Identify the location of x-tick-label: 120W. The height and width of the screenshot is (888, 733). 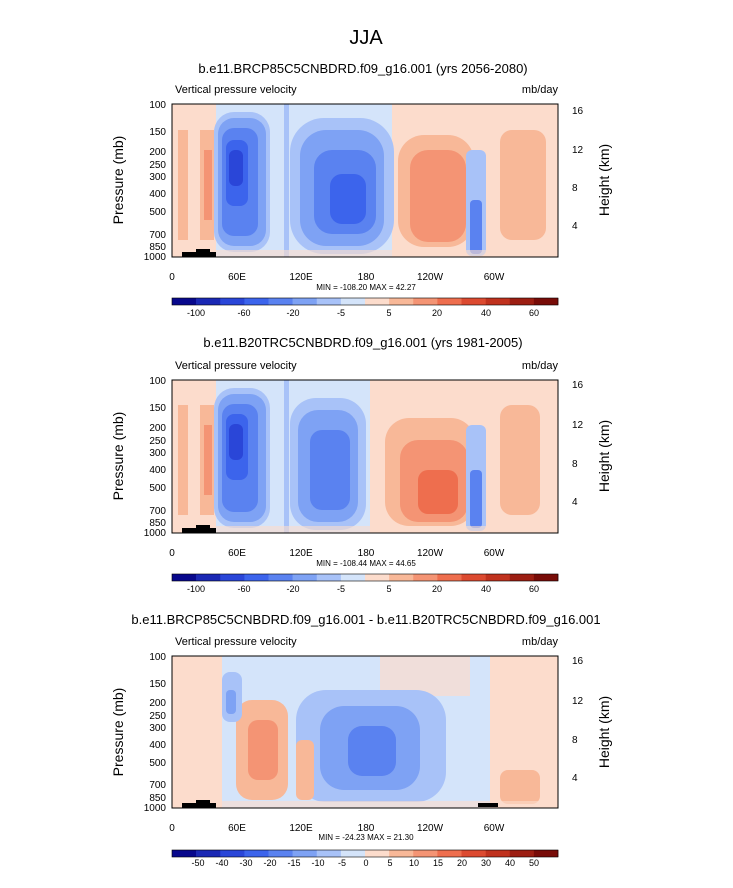
(430, 828).